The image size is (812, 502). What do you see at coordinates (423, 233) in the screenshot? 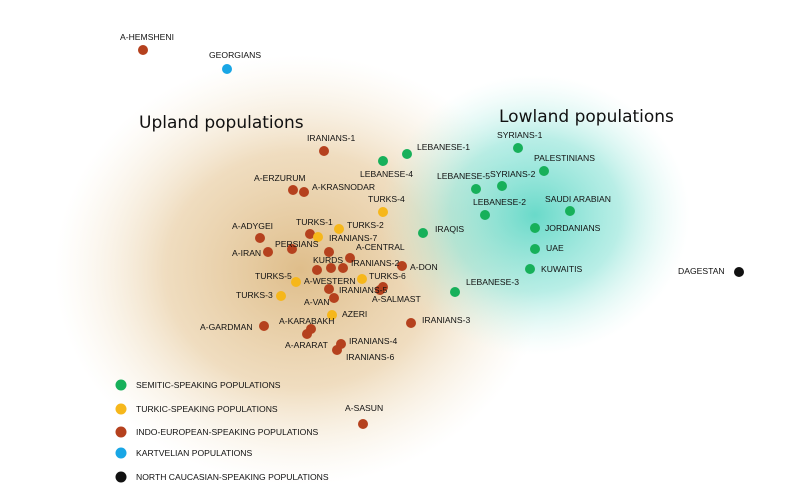
I see `point-iraqis` at bounding box center [423, 233].